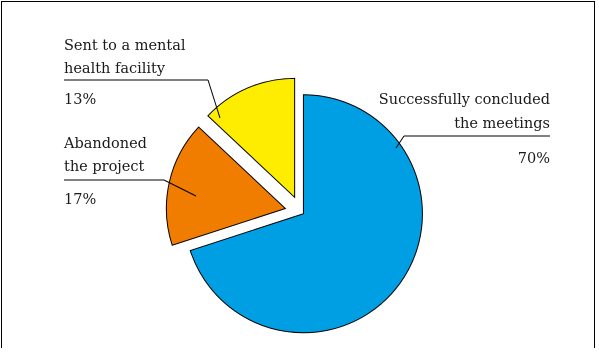 The image size is (599, 353). I want to click on slice-label-abandoned-line2: the project, so click(104, 167).